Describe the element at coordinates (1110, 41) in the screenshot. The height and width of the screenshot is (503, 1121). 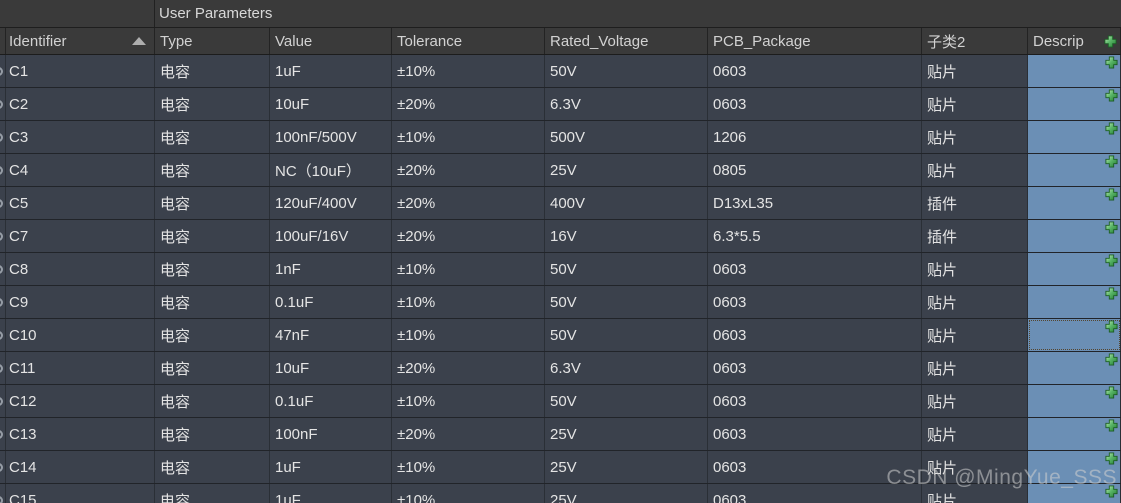
I see `add-column-icon` at that location.